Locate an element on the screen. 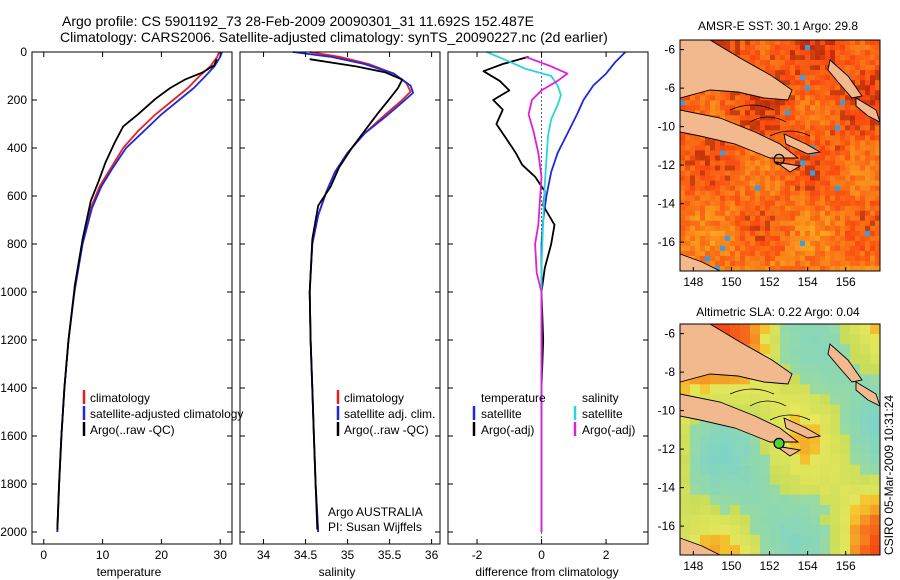 The width and height of the screenshot is (900, 580). lat-tick-label: -10 is located at coordinates (667, 127).